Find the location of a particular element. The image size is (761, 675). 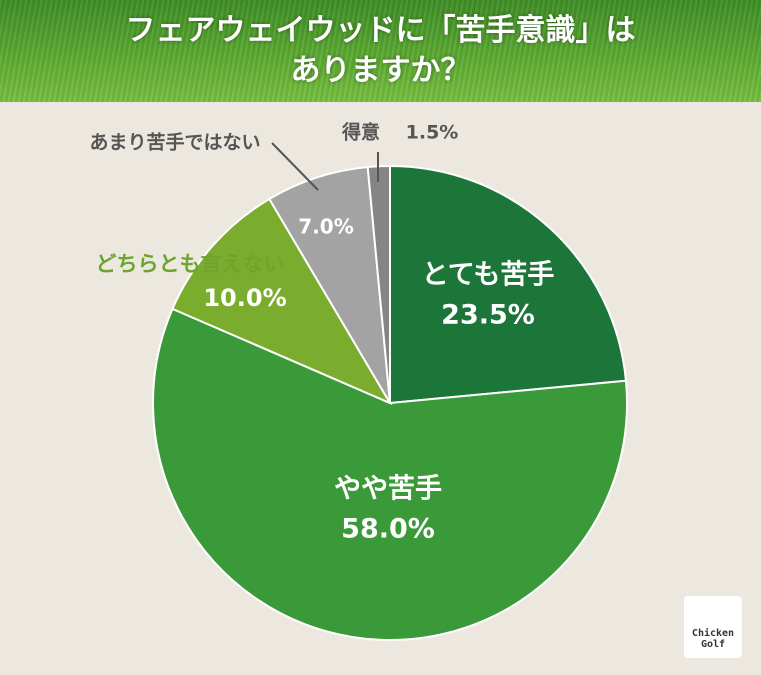

value-label: 1.5% is located at coordinates (432, 133).